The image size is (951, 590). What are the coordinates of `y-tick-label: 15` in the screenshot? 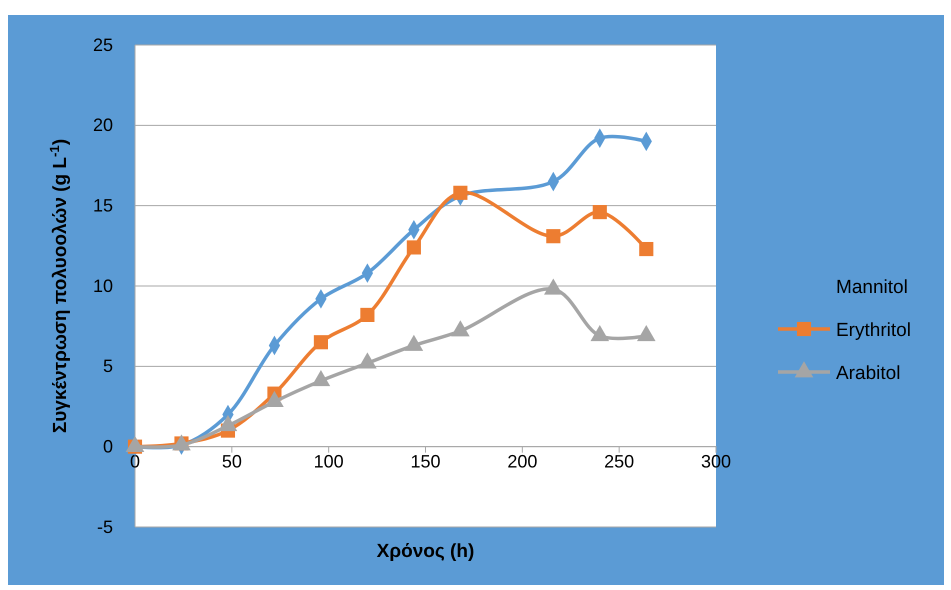 It's located at (102, 205).